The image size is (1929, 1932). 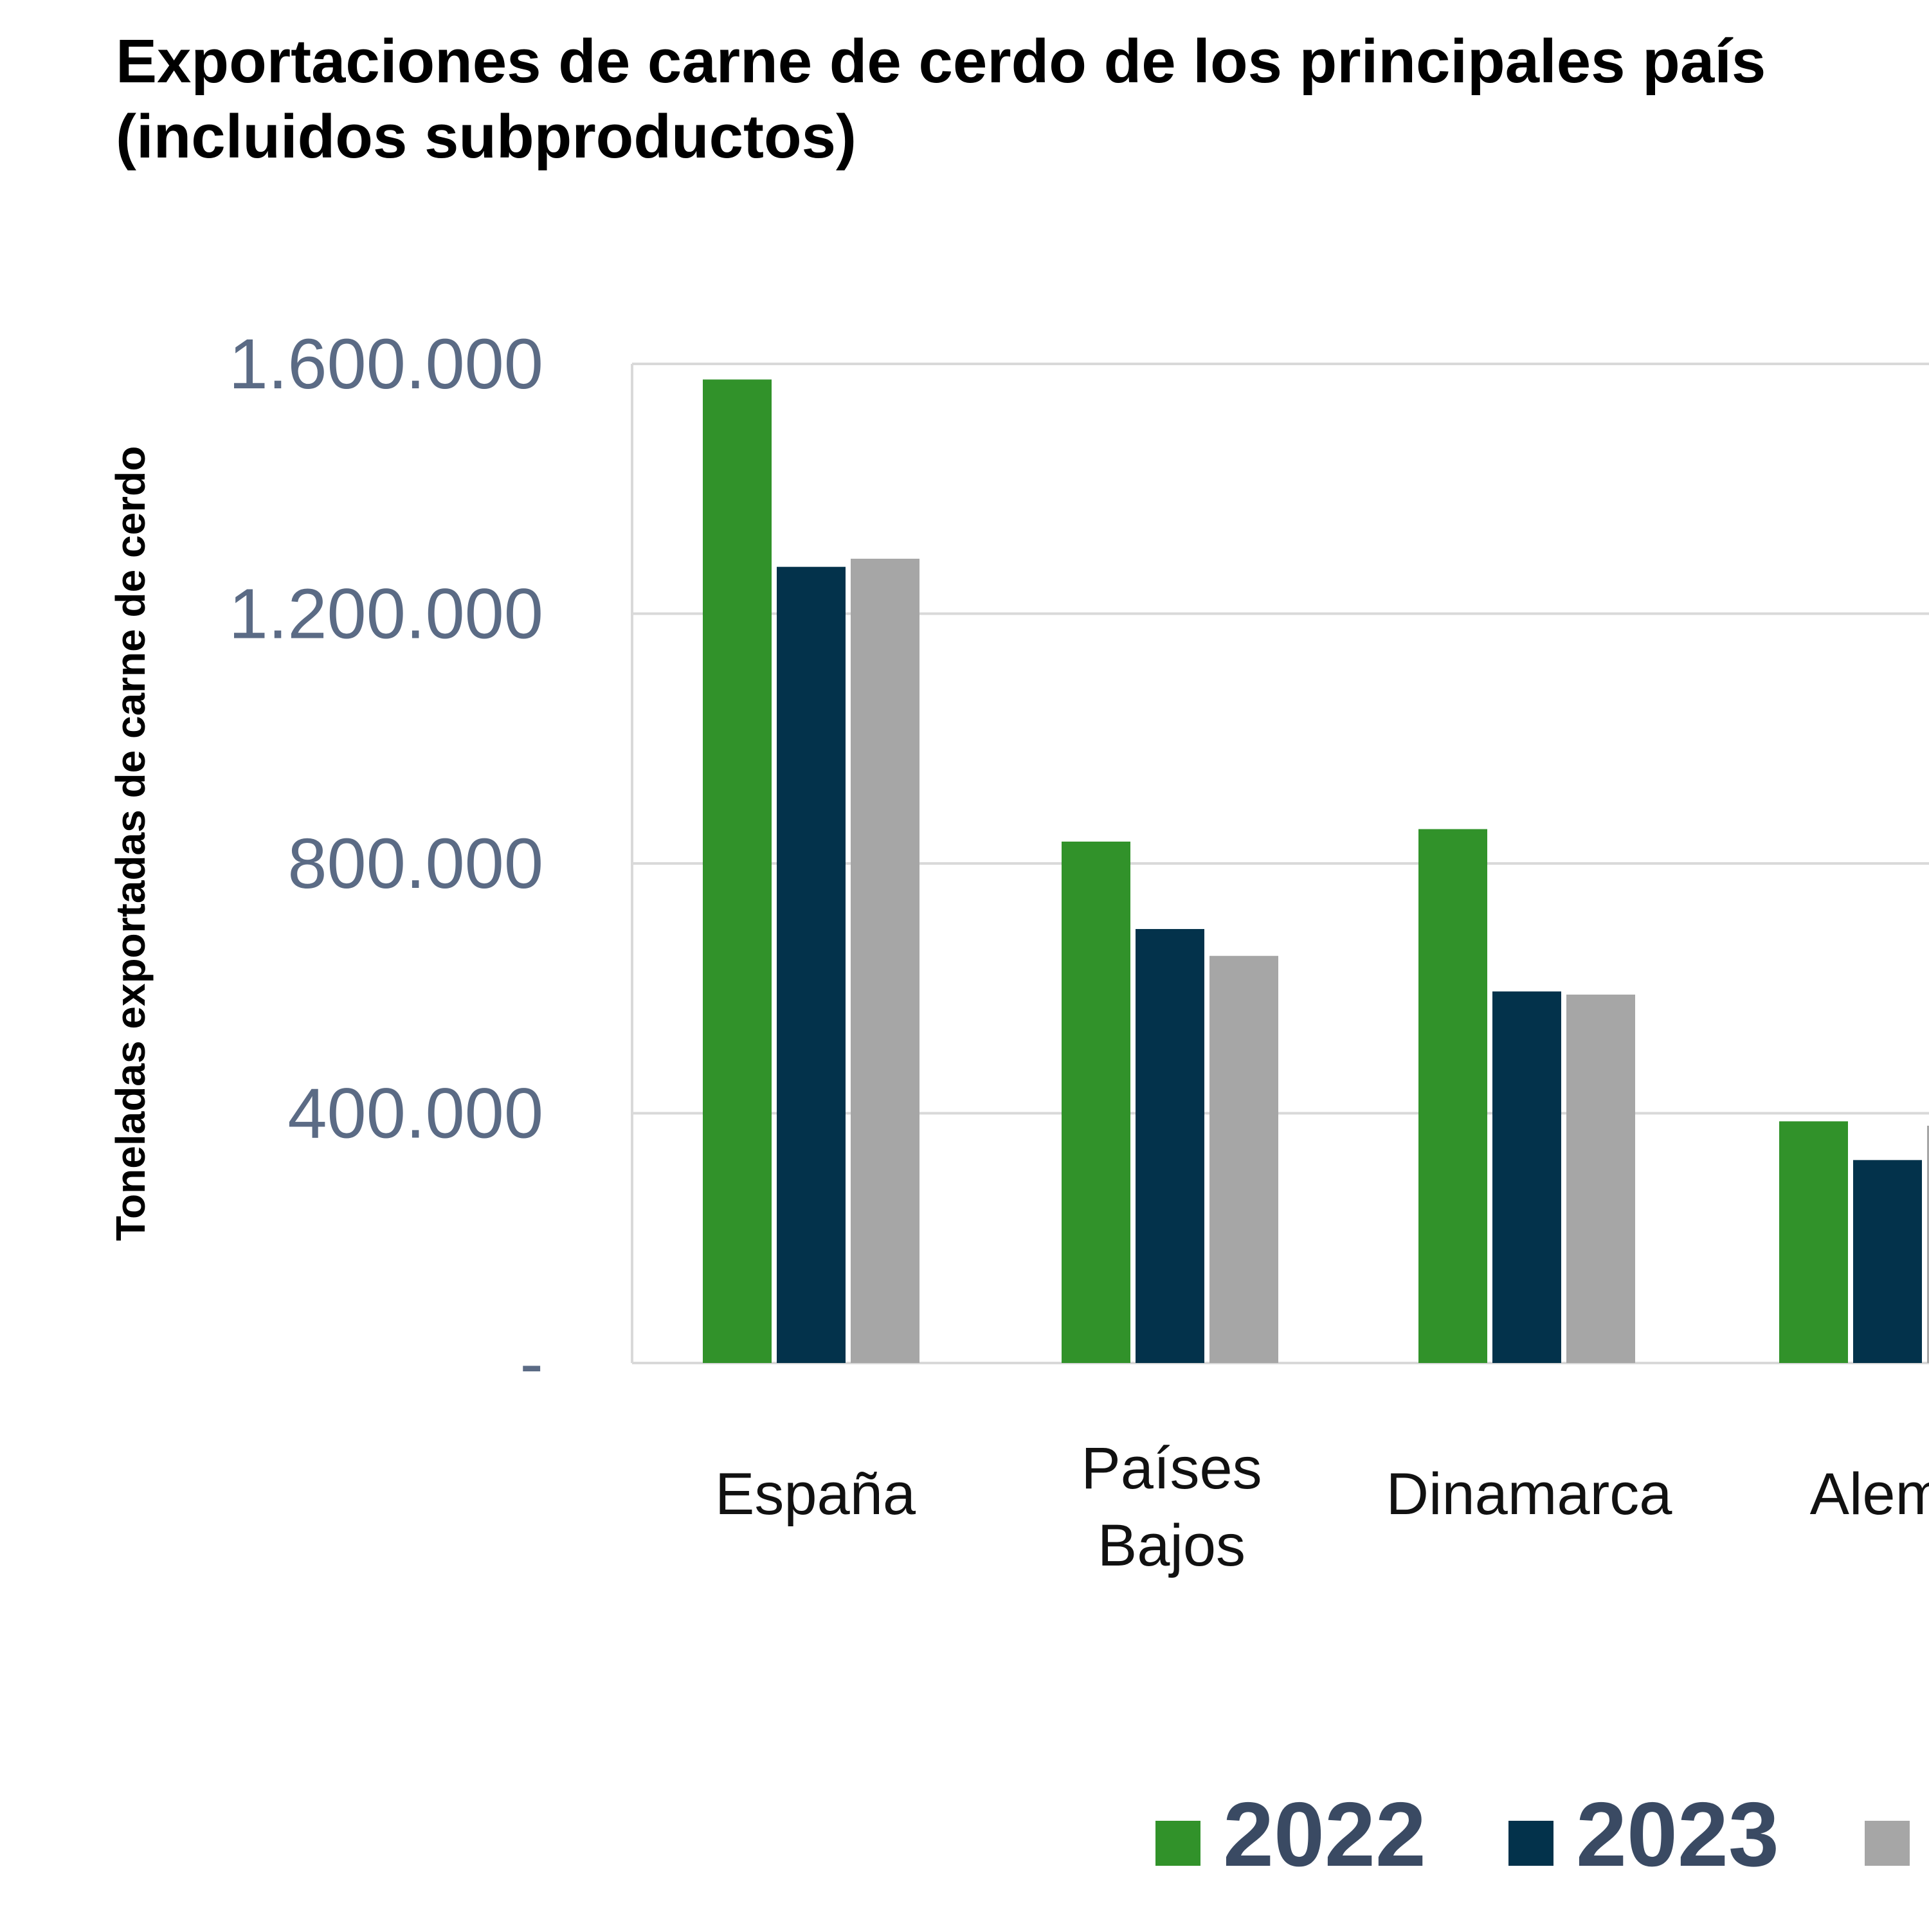 What do you see at coordinates (1869, 1494) in the screenshot?
I see `x-tick-label: Alema` at bounding box center [1869, 1494].